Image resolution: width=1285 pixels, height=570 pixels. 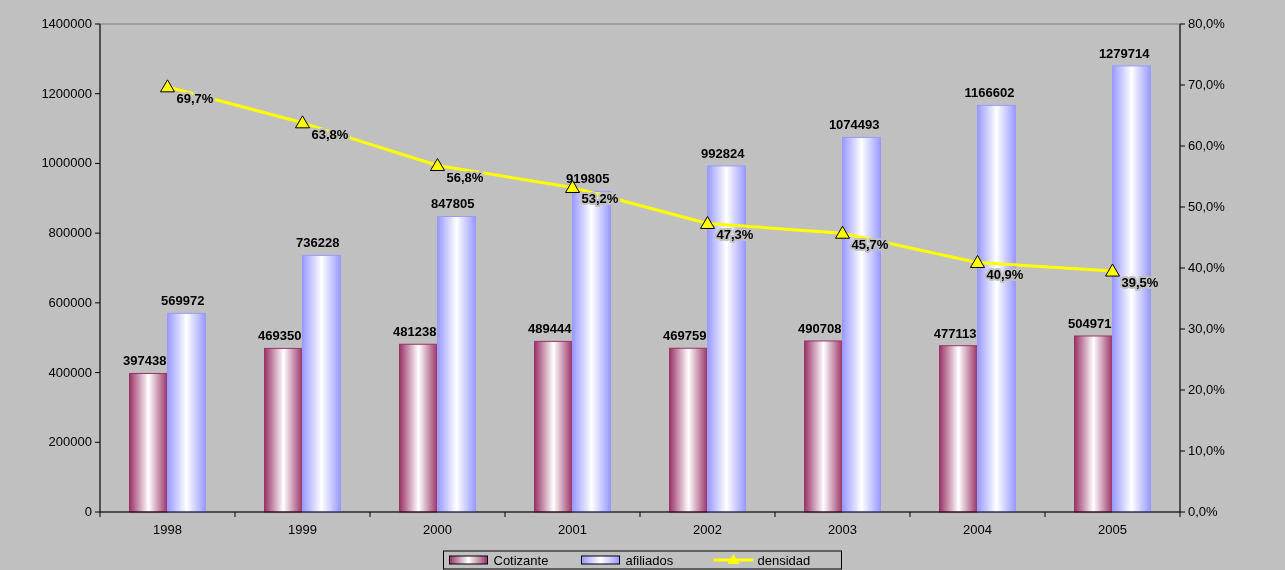 I want to click on y2-tick-label: 80,0%, so click(x=1207, y=23).